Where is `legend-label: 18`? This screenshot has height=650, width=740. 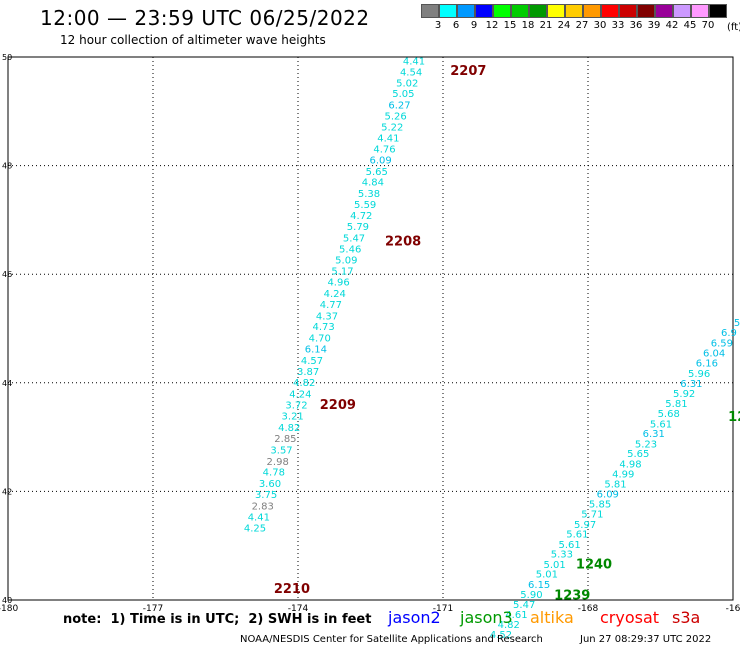
legend-label: 18 is located at coordinates (528, 25).